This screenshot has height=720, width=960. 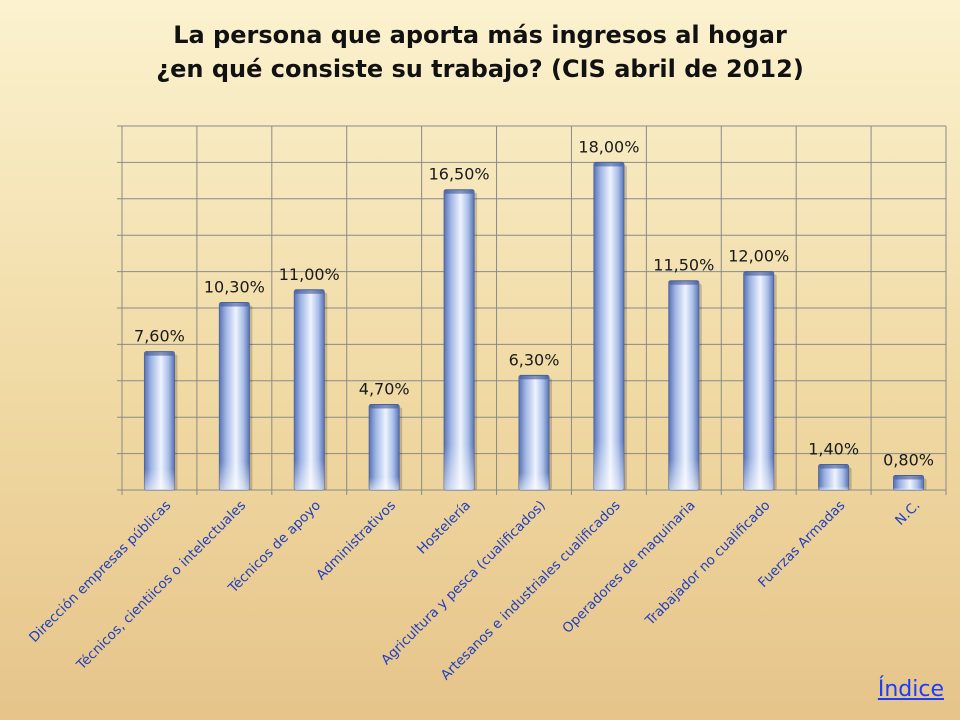 I want to click on data-label: 11,50%, so click(x=683, y=265).